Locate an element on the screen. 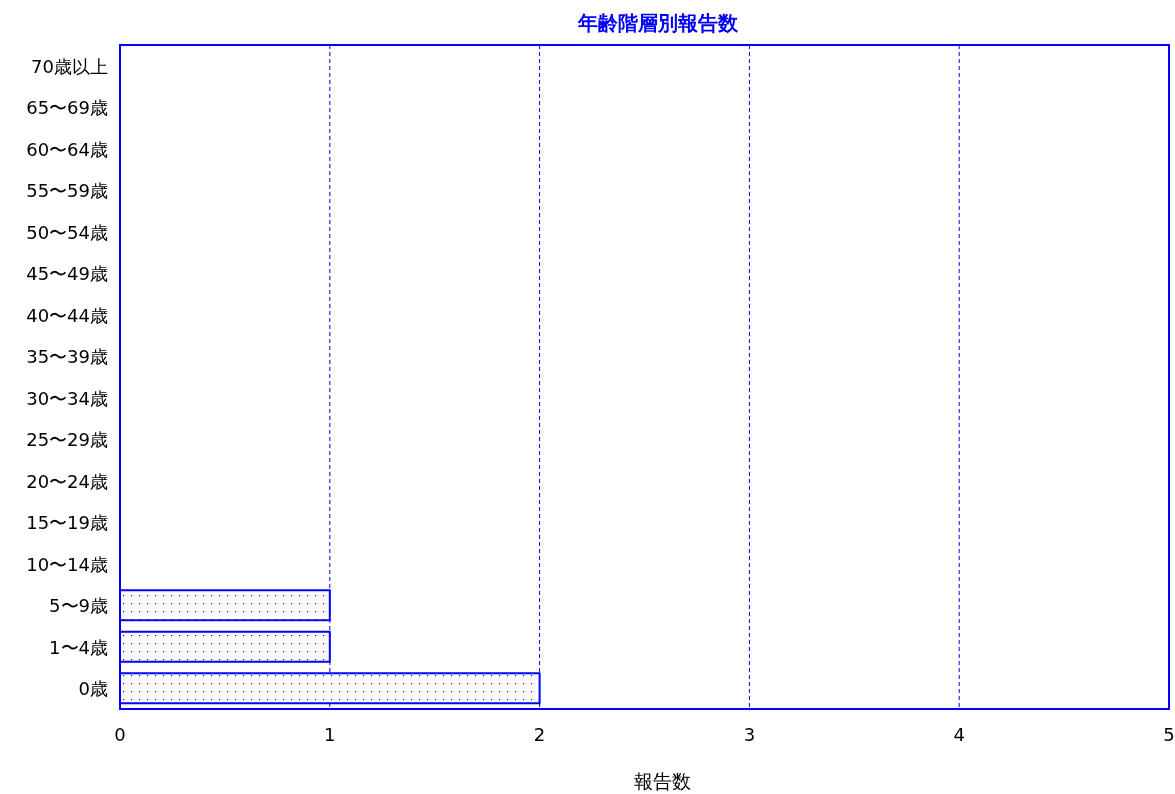 This screenshot has width=1175, height=794. y-tick-label: 65〜69歳 is located at coordinates (67, 108).